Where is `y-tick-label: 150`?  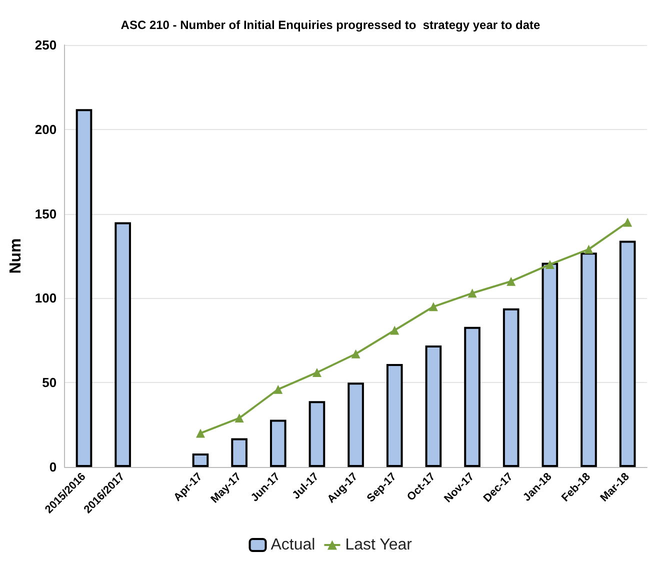
y-tick-label: 150 is located at coordinates (45, 214).